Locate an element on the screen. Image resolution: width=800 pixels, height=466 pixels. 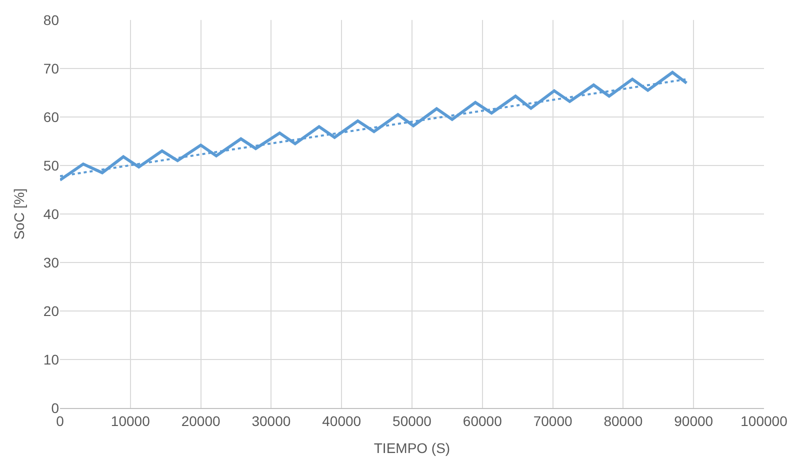
x-tick-label: 90000 is located at coordinates (694, 420).